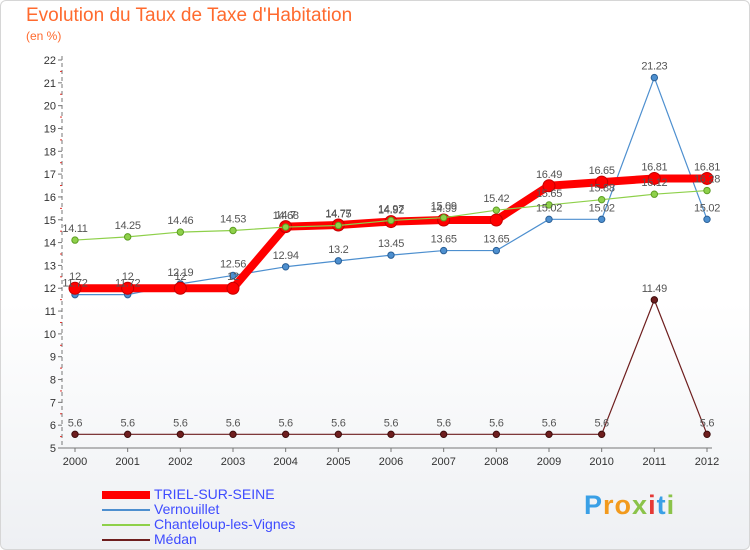 Image resolution: width=750 pixels, height=550 pixels. Describe the element at coordinates (671, 505) in the screenshot. I see `logo-letter: i` at that location.